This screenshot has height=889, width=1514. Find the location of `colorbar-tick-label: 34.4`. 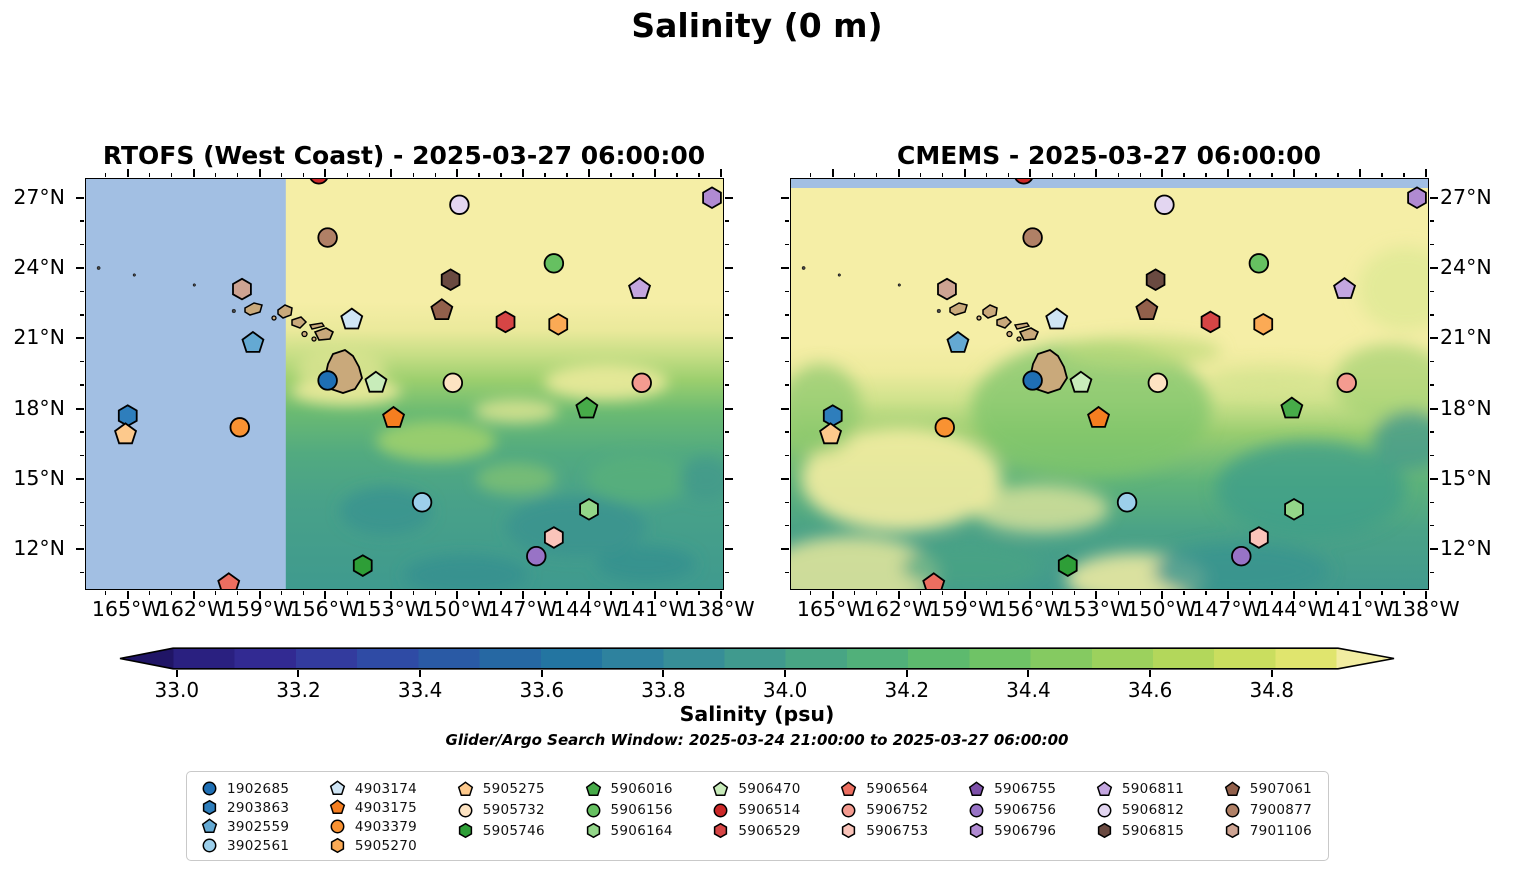

colorbar-tick-label: 34.4 is located at coordinates (1028, 690).